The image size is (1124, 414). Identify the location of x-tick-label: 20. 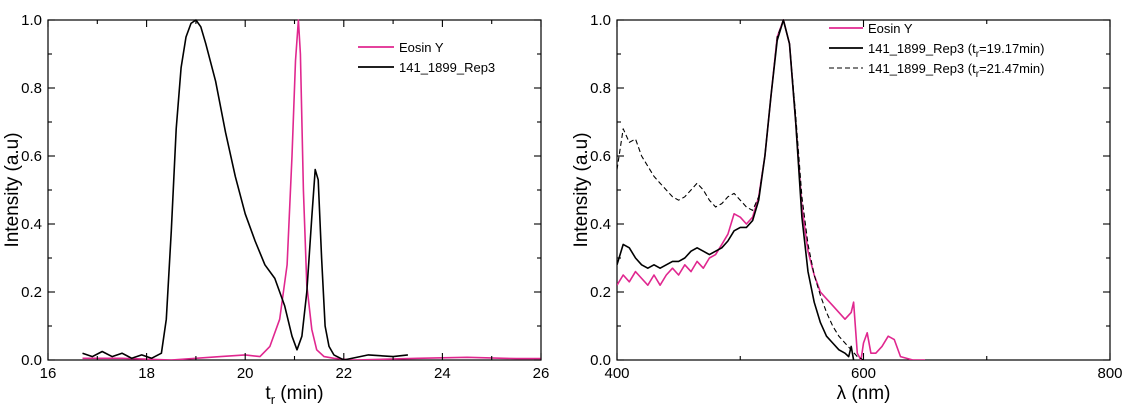
(245, 373).